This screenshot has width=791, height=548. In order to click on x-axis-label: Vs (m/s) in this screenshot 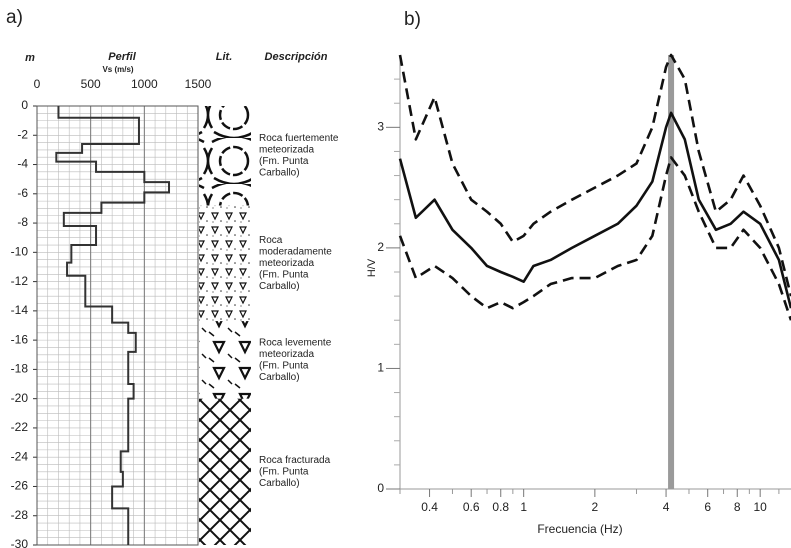, I will do `click(117, 69)`.